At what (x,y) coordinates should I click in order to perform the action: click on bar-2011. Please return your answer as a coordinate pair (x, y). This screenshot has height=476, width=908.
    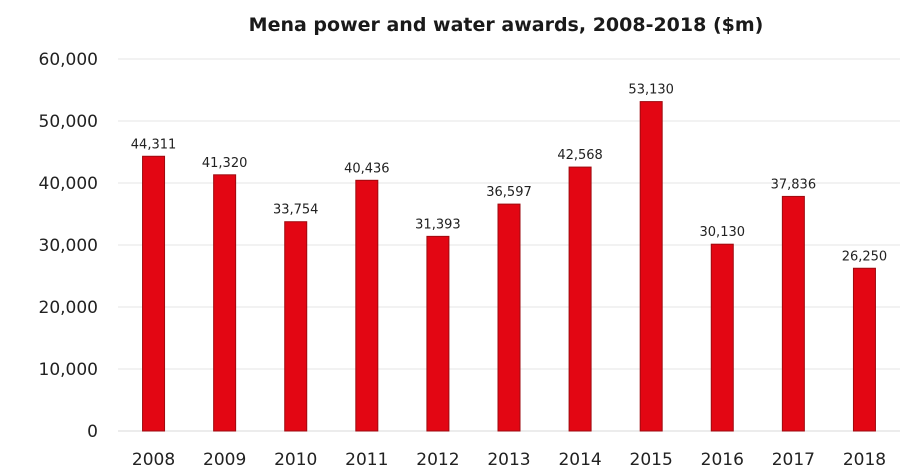
    Looking at the image, I should click on (367, 305).